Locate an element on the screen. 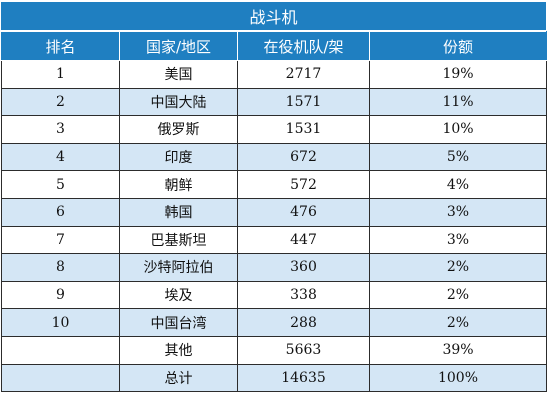 Image resolution: width=548 pixels, height=400 pixels. table-row: 6 韩国 476 3% is located at coordinates (274, 212).